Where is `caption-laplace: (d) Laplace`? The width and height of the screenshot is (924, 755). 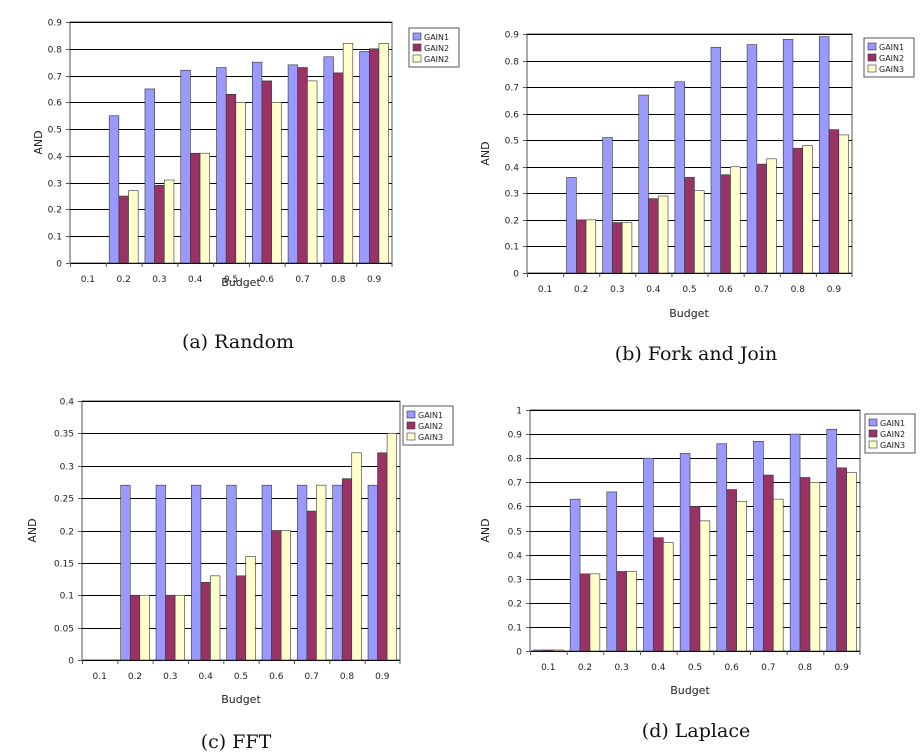 caption-laplace: (d) Laplace is located at coordinates (696, 731).